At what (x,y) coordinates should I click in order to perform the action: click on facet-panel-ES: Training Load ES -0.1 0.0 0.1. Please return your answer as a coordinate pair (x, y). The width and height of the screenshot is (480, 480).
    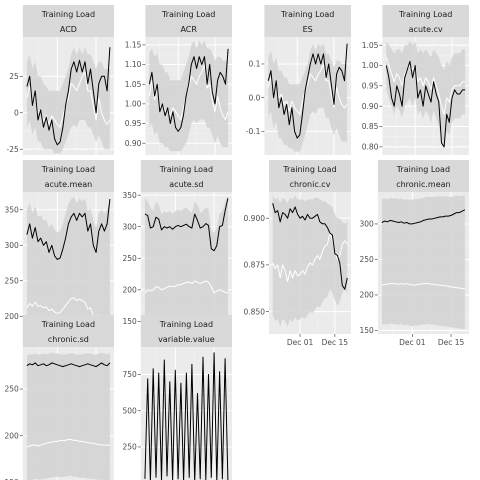
    Looking at the image, I should click on (298, 80).